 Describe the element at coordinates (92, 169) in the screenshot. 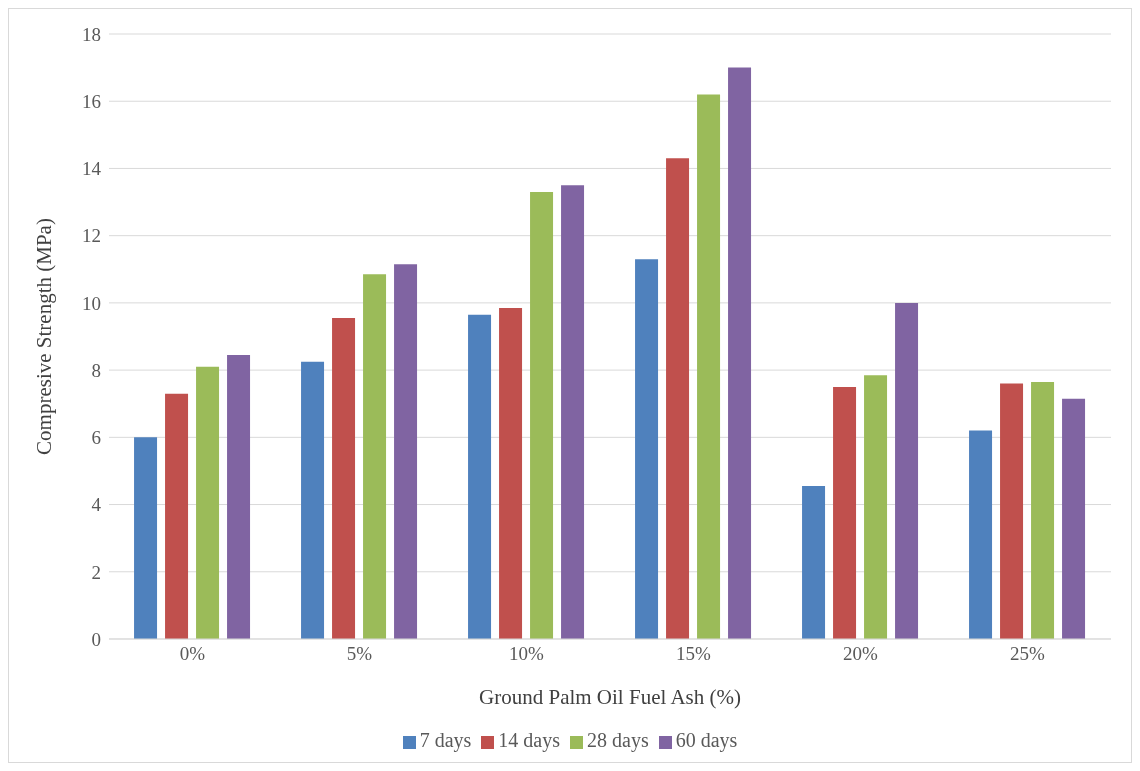

I see `y-tick-label: 14` at that location.